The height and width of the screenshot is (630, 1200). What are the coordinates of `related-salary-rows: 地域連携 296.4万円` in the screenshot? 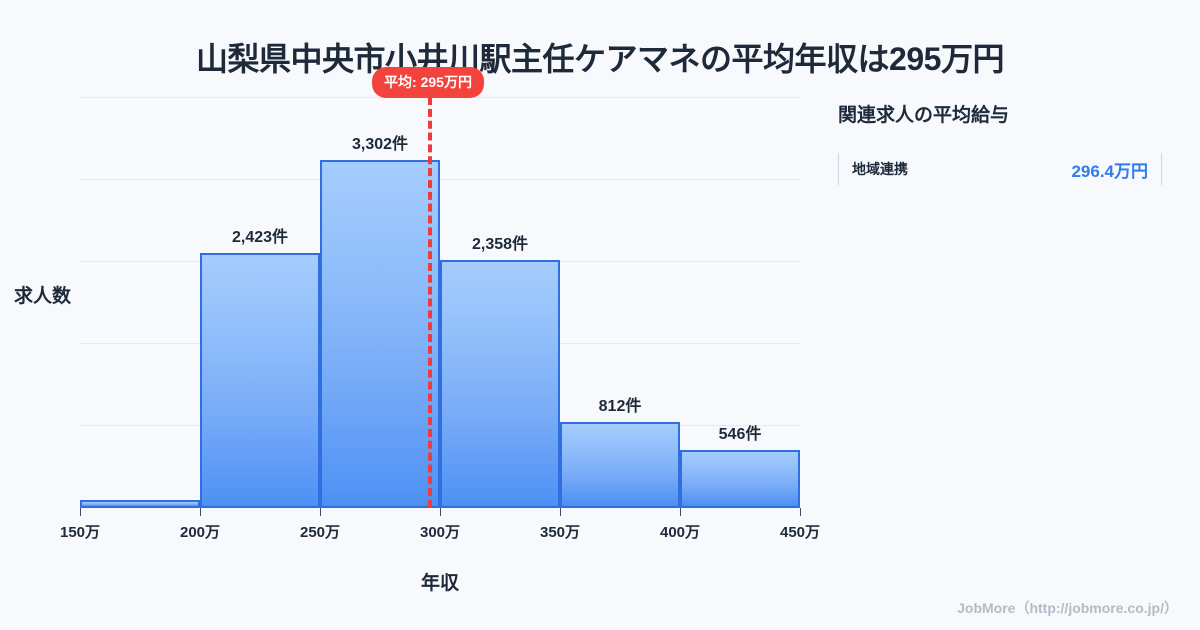 It's located at (1008, 169).